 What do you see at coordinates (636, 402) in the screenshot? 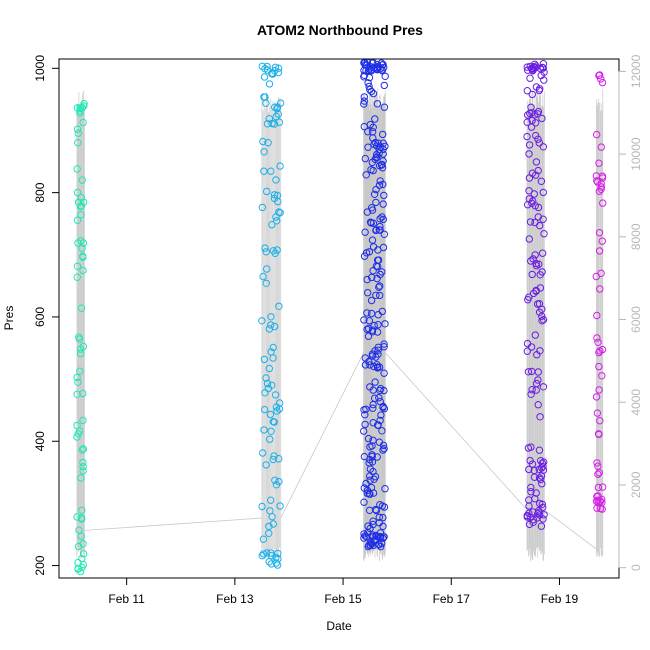
I see `secondary-y-tick-label: 4000` at bounding box center [636, 402].